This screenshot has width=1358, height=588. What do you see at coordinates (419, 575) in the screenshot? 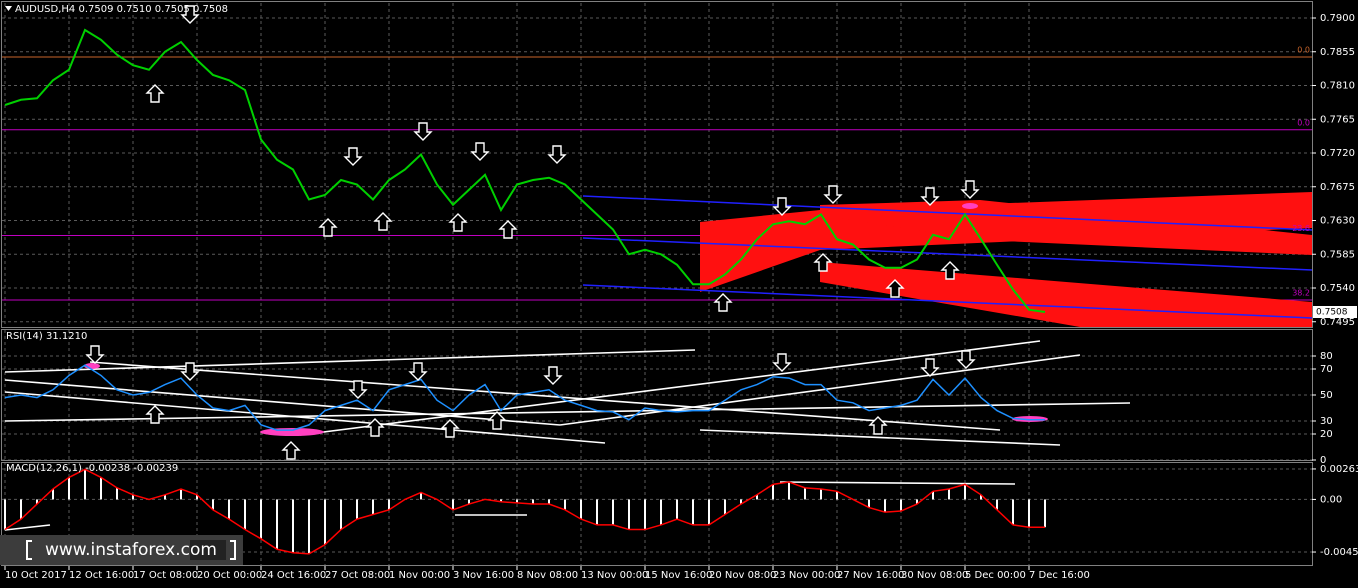
I see `x-tick-label: 1 Nov 00:00` at bounding box center [419, 575].